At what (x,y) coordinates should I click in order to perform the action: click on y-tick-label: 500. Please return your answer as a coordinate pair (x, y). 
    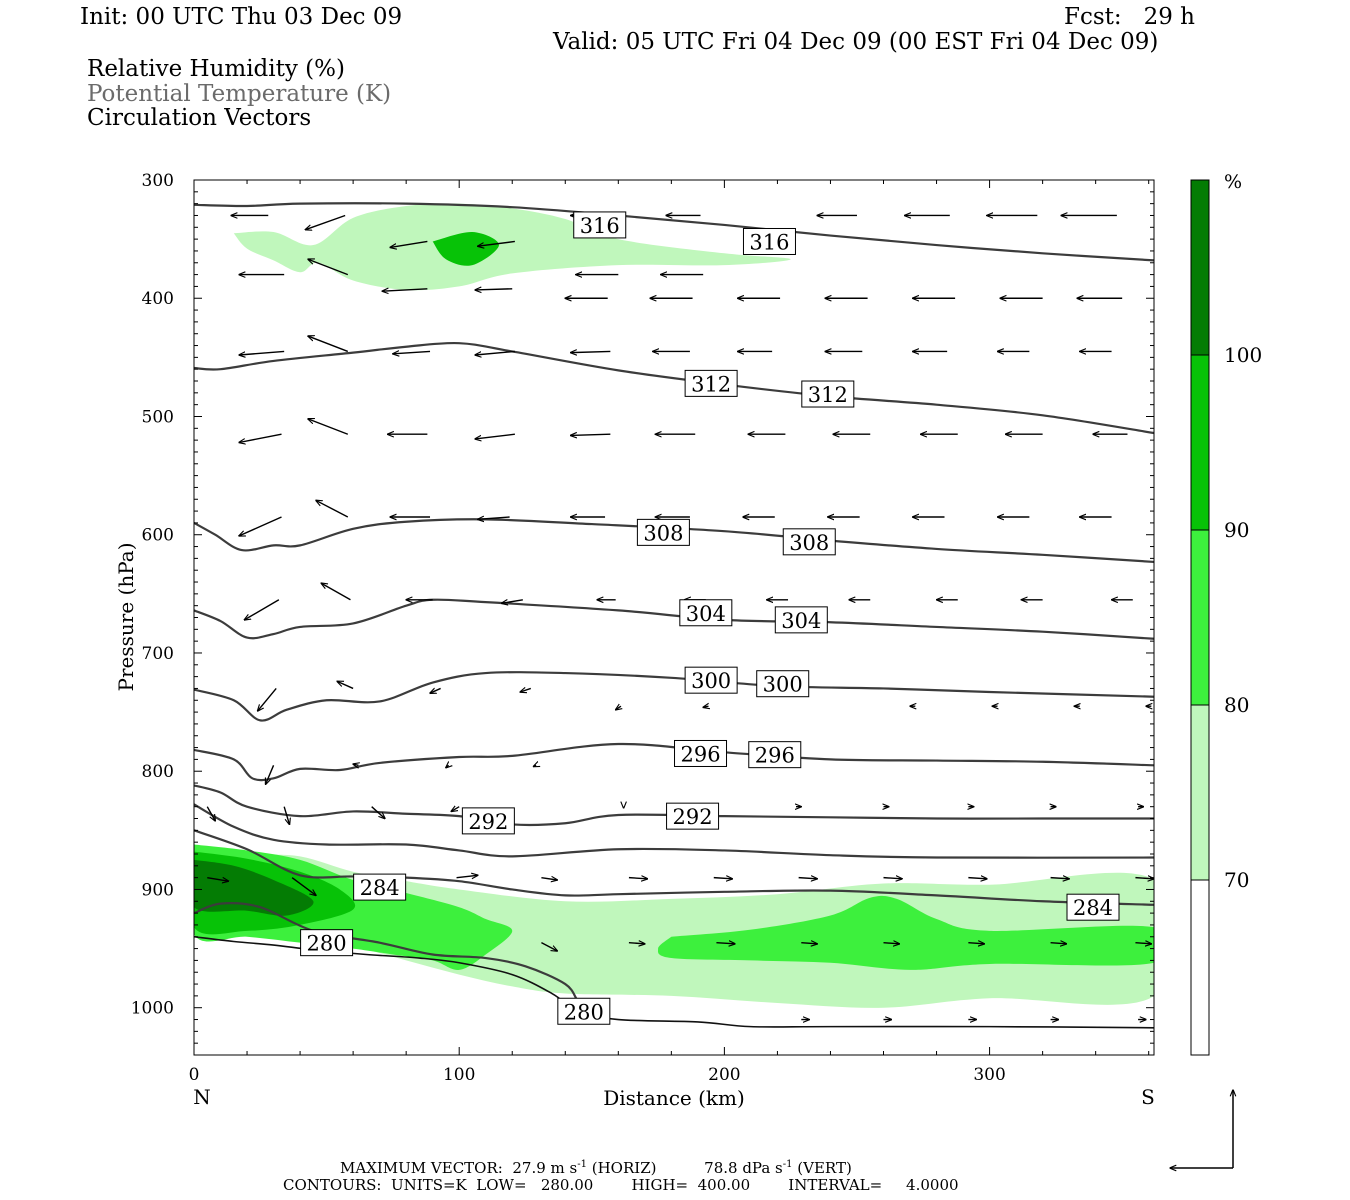
    Looking at the image, I should click on (158, 417).